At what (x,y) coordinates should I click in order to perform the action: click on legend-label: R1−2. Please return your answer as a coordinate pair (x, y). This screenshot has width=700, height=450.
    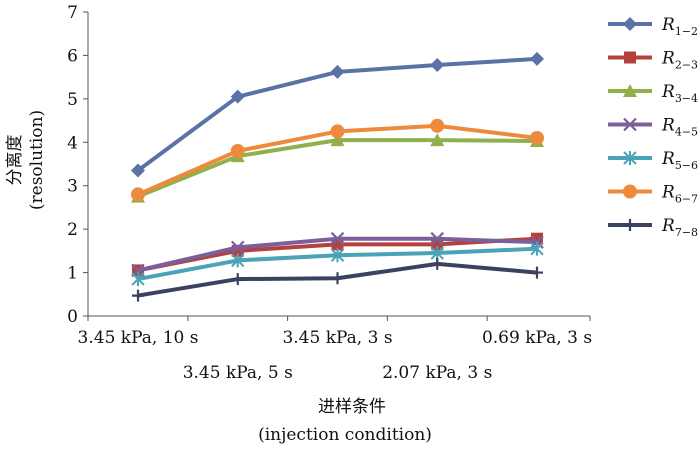
    Looking at the image, I should click on (679, 26).